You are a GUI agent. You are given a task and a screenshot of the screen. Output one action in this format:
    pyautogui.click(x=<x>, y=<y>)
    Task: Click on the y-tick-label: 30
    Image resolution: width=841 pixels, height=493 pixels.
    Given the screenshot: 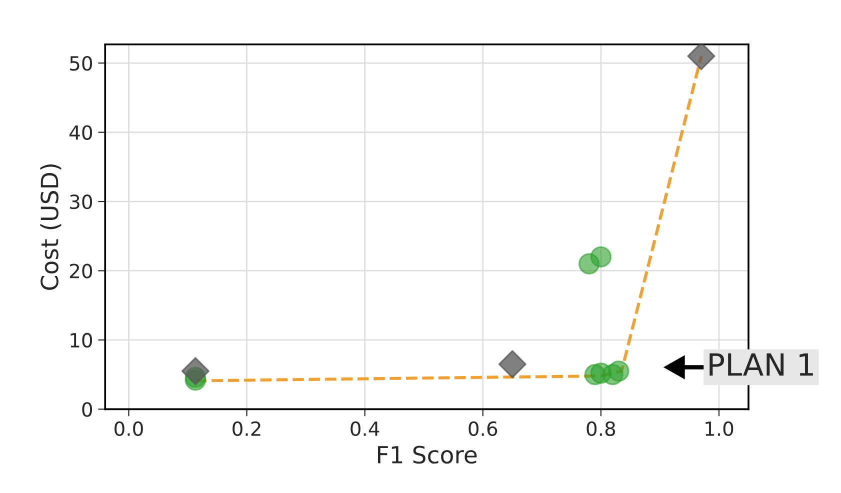 What is the action you would take?
    pyautogui.click(x=81, y=202)
    